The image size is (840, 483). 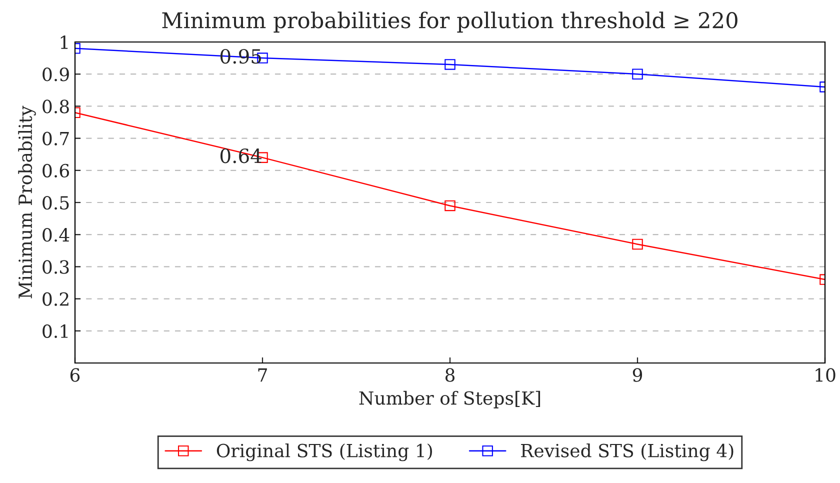 What do you see at coordinates (55, 299) in the screenshot?
I see `y-tick-label: 0.2` at bounding box center [55, 299].